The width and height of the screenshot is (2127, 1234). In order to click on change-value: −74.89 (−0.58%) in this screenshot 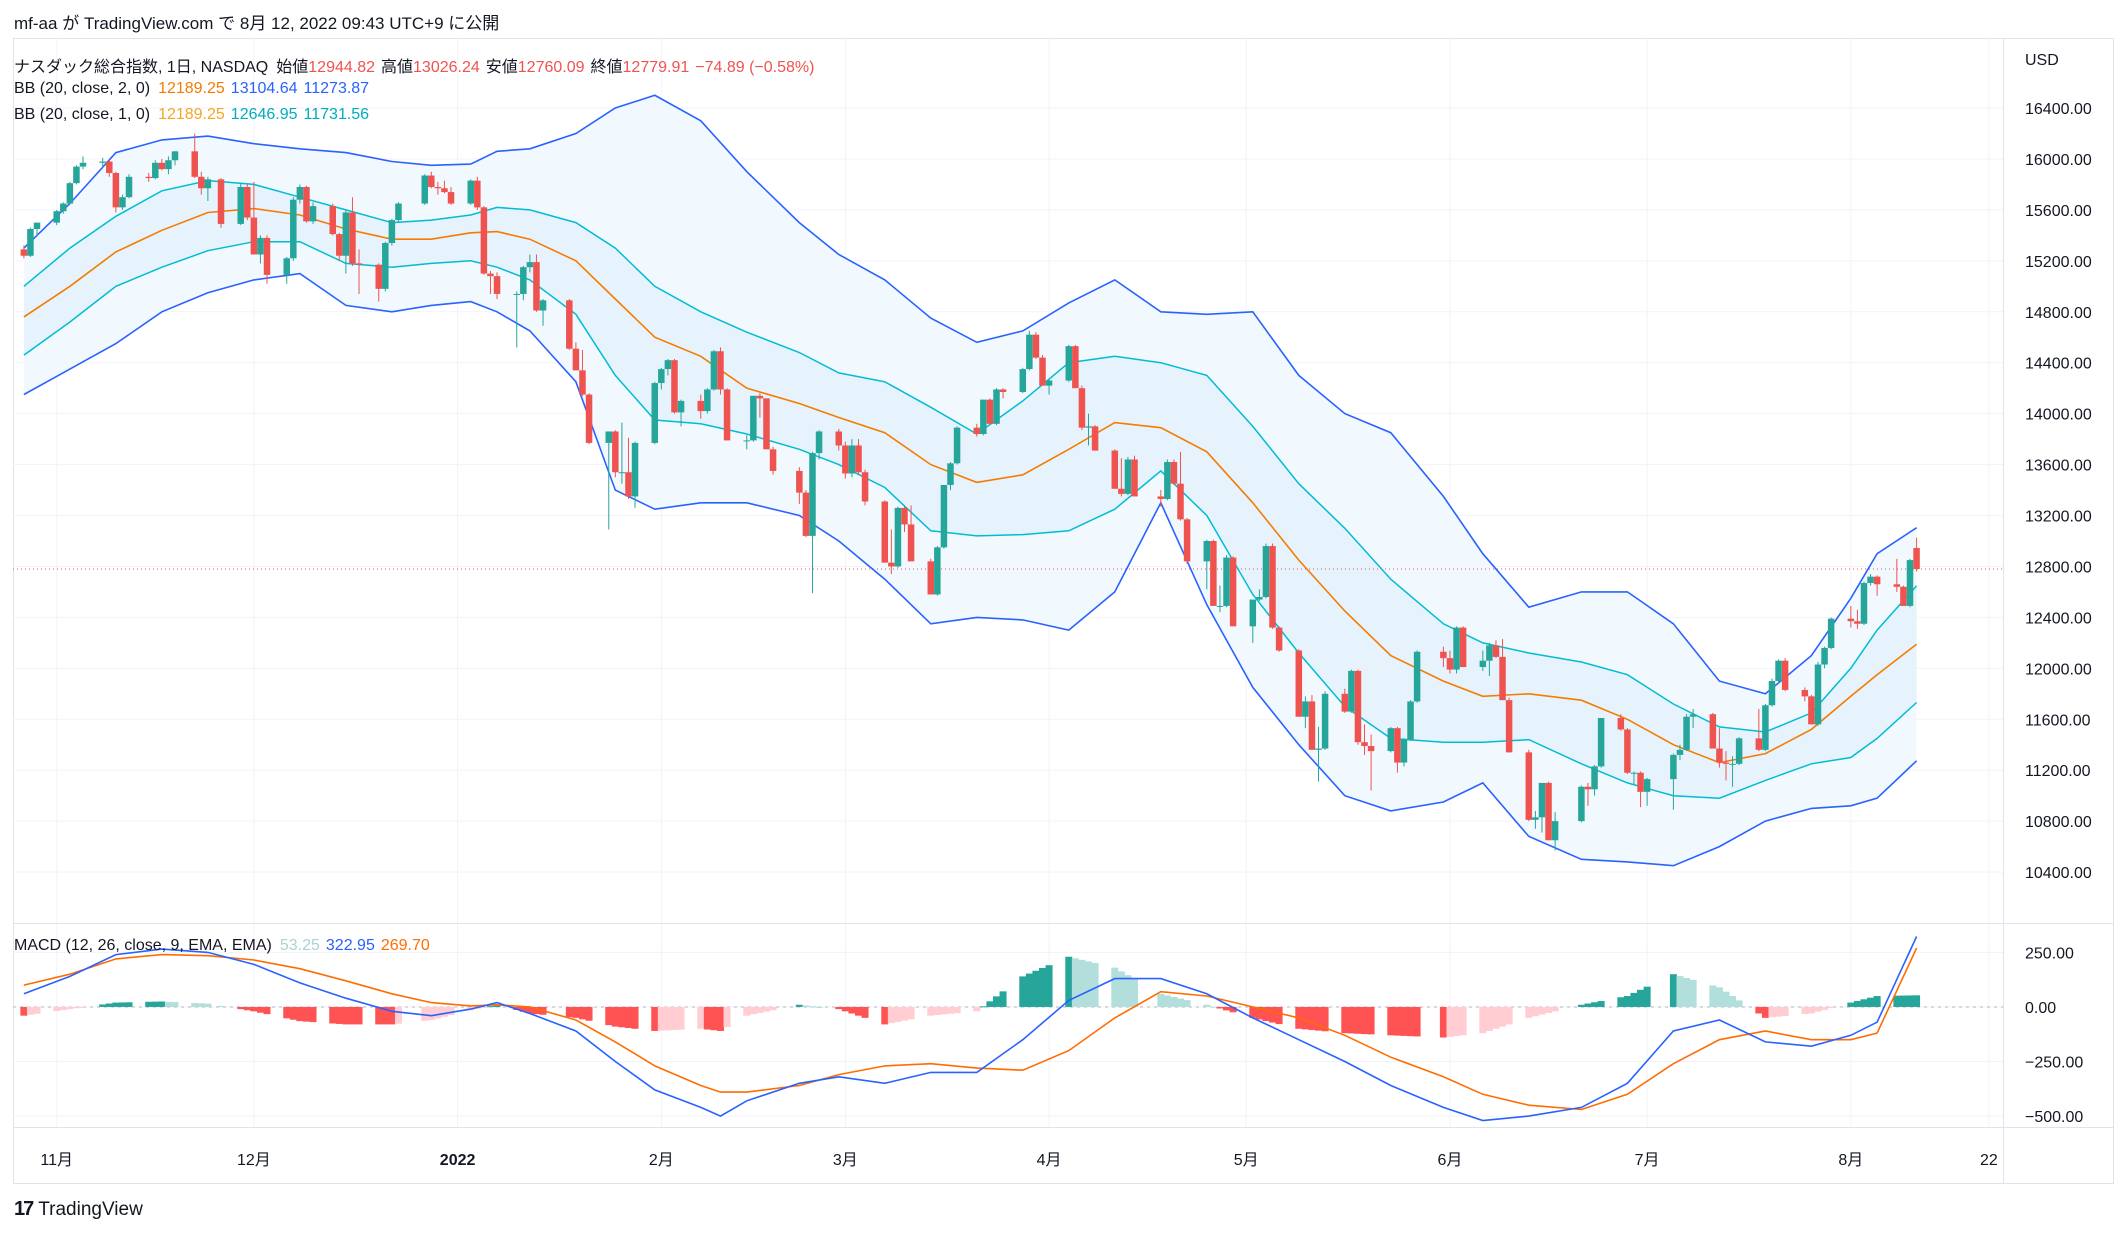, I will do `click(755, 67)`.